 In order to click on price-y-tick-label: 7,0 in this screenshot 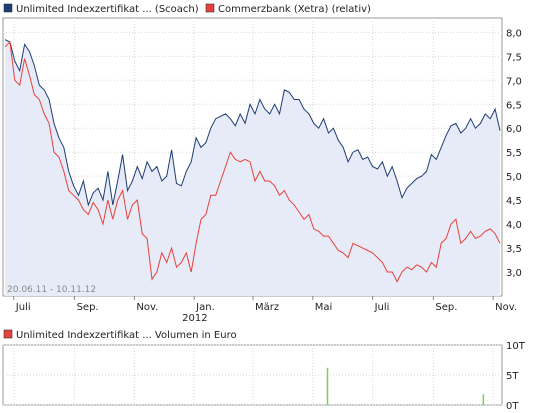, I will do `click(514, 81)`.